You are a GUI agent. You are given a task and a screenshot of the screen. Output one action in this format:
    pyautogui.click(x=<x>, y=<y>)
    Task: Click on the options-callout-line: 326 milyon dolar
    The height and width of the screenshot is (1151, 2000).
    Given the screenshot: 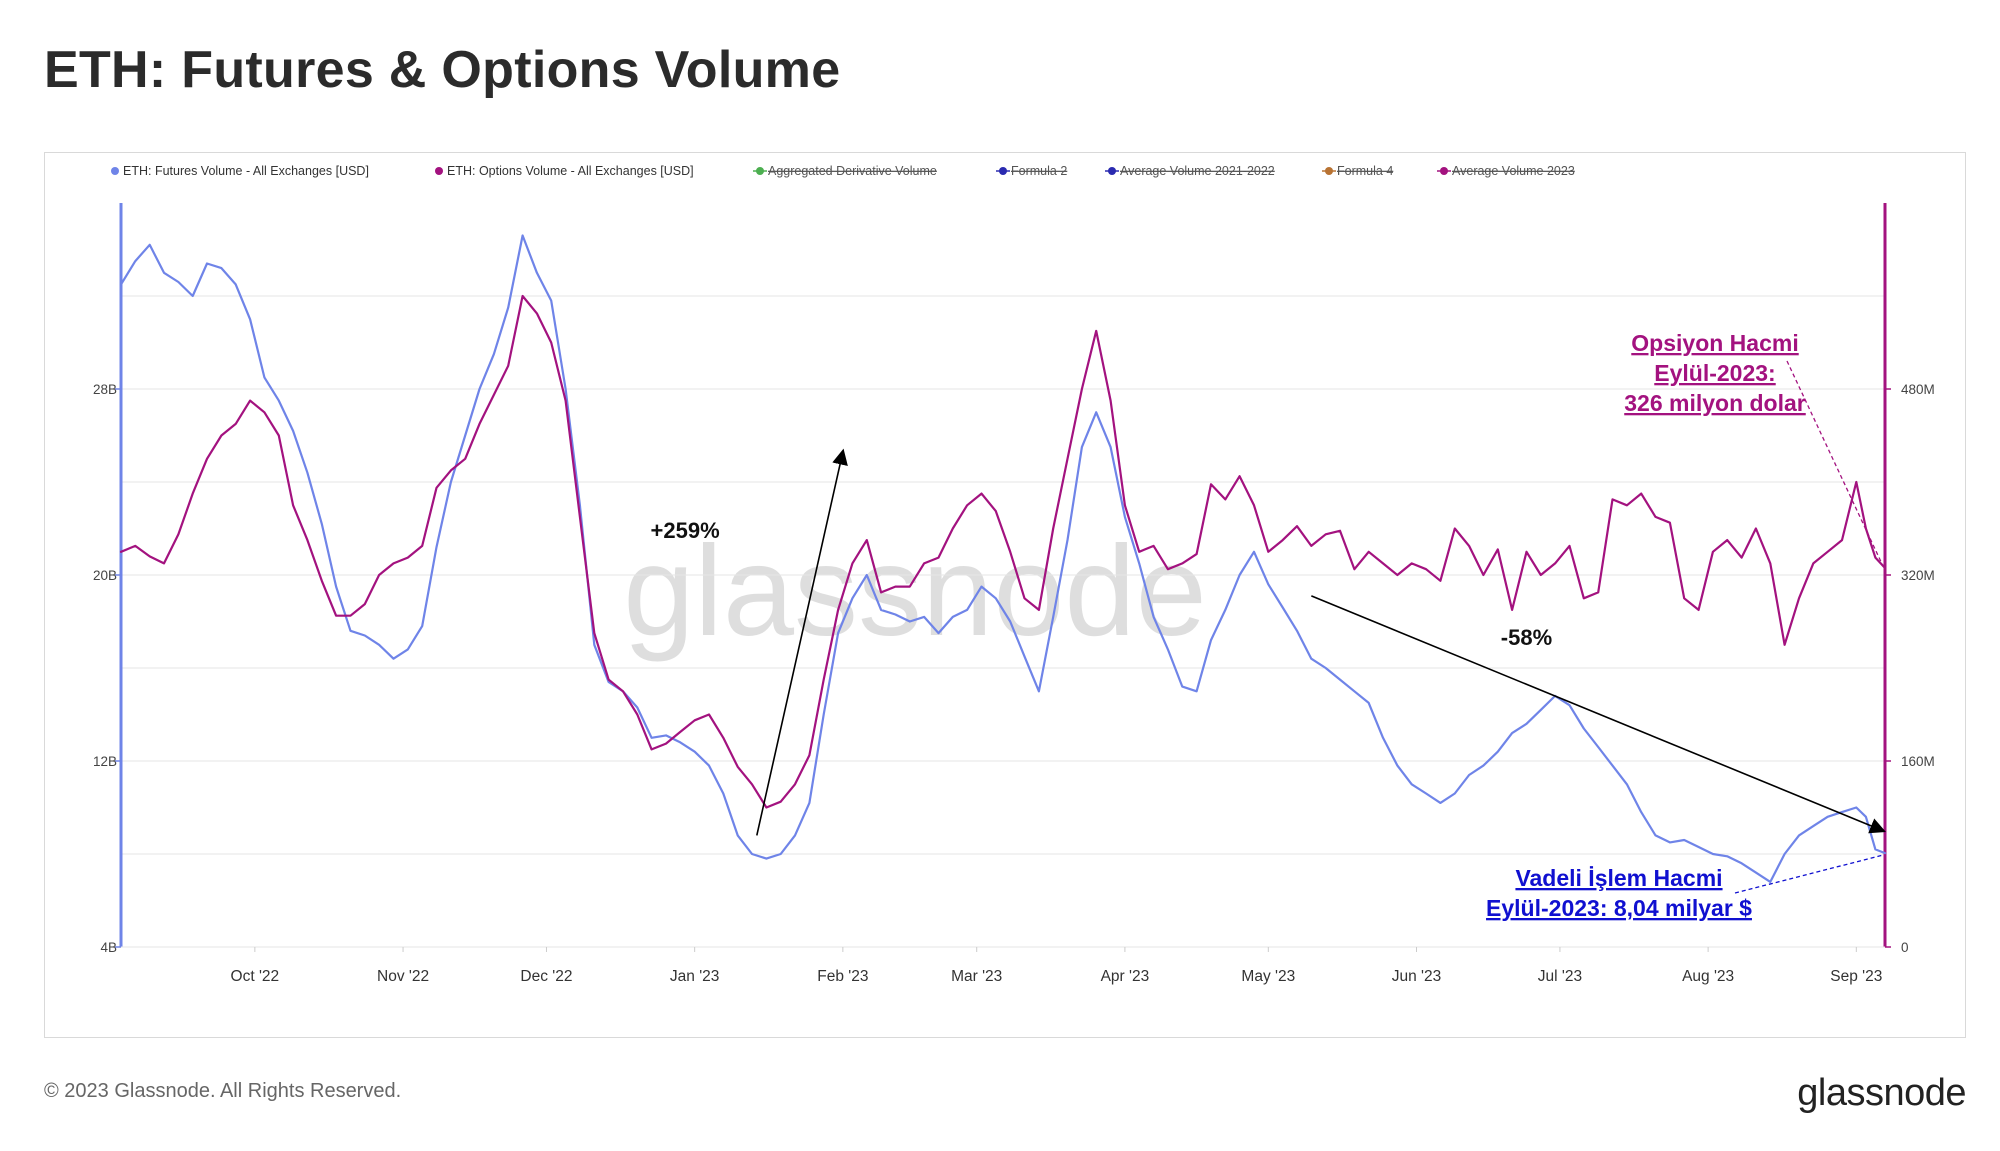 What is the action you would take?
    pyautogui.click(x=1715, y=403)
    